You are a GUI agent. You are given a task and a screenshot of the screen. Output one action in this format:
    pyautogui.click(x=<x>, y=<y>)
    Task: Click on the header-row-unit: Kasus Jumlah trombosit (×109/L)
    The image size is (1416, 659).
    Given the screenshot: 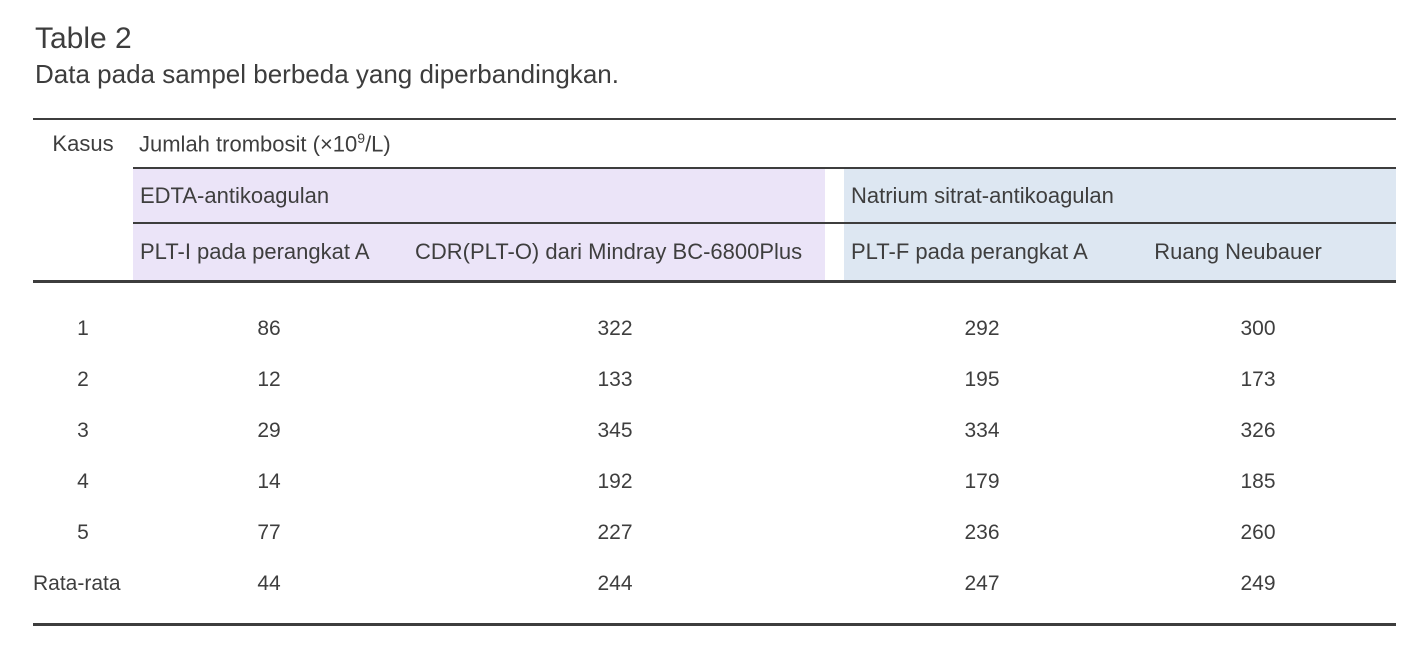 What is the action you would take?
    pyautogui.click(x=715, y=143)
    